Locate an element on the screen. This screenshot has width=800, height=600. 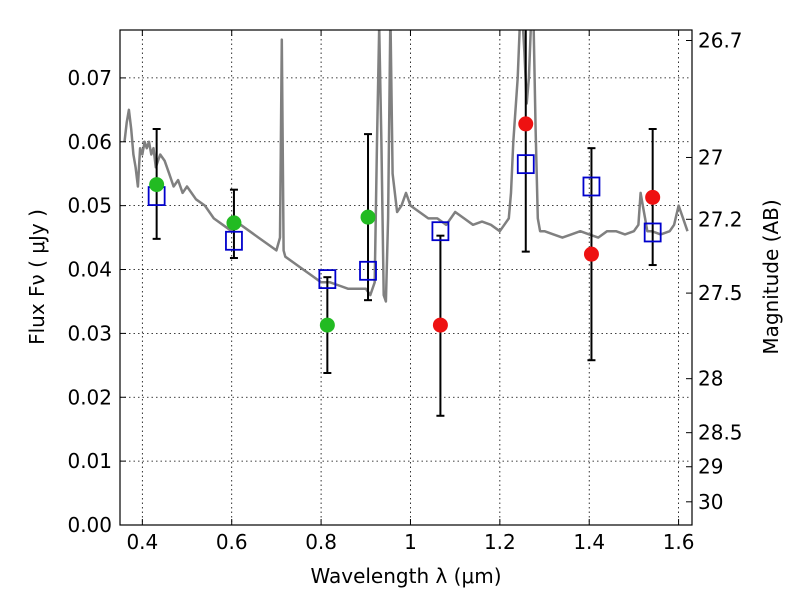
y-tick-label: 0.07 is located at coordinates (89, 78).